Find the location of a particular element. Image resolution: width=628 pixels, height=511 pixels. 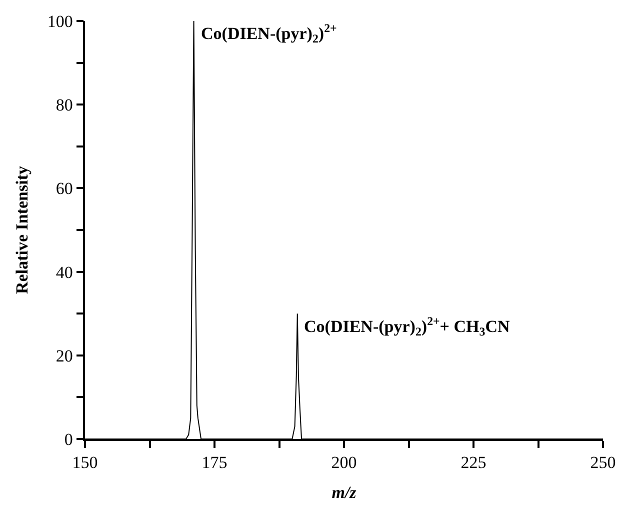

y-tick-label: 100 is located at coordinates (60, 21).